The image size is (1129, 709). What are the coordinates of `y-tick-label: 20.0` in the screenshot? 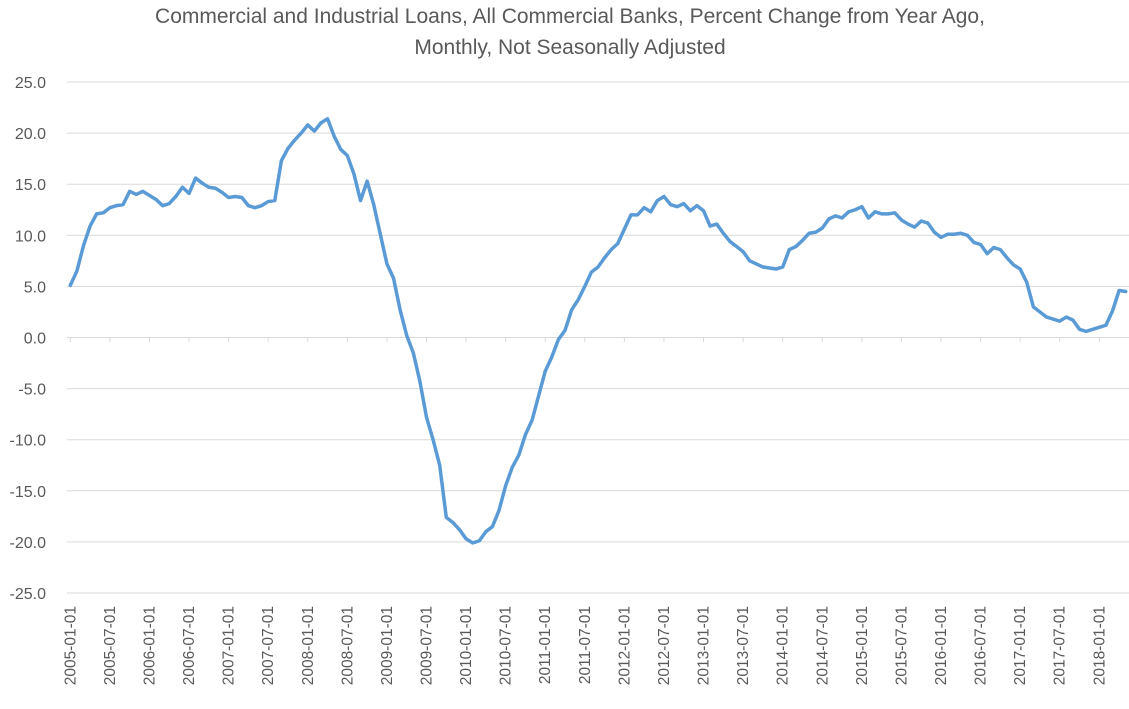 It's located at (30, 134).